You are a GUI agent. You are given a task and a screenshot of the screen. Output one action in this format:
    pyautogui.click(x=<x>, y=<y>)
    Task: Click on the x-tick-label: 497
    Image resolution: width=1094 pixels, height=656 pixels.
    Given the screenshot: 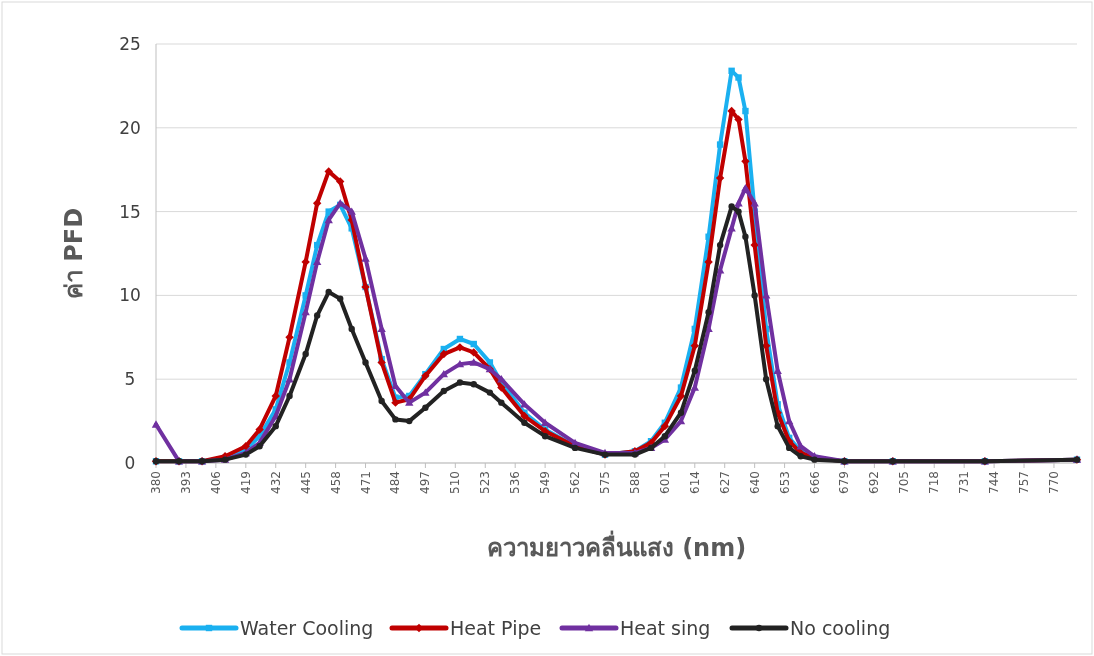 What is the action you would take?
    pyautogui.click(x=425, y=482)
    